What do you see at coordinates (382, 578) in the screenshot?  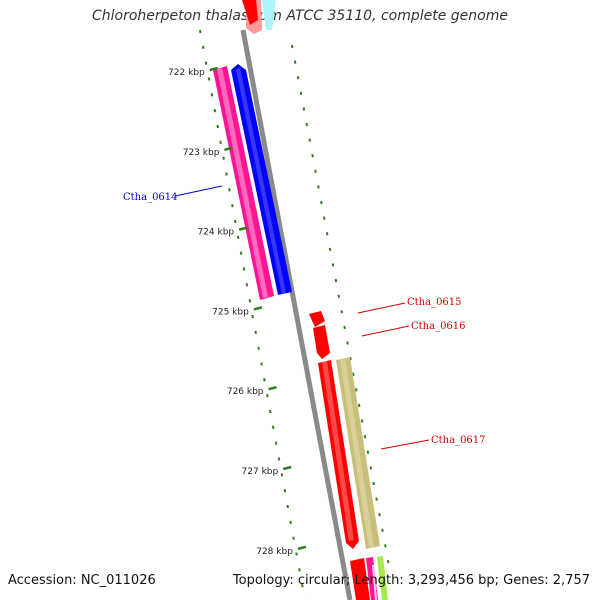 I see `gene-bottom-lime` at bounding box center [382, 578].